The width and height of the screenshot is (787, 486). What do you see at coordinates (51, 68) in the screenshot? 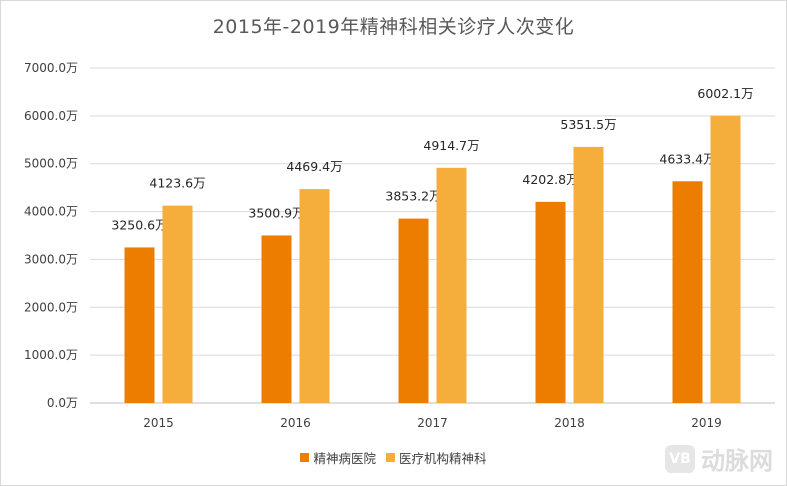
I see `y-tick-label: 7000.0万` at bounding box center [51, 68].